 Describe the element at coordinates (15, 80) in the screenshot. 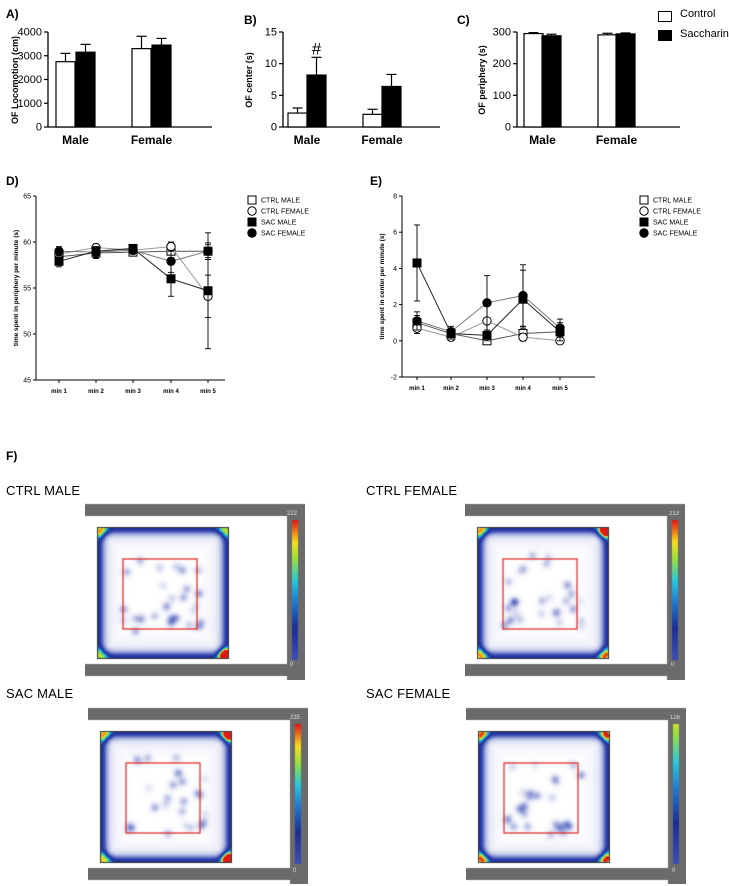

I see `y-axis-label: OF Locomotion (cm)` at that location.